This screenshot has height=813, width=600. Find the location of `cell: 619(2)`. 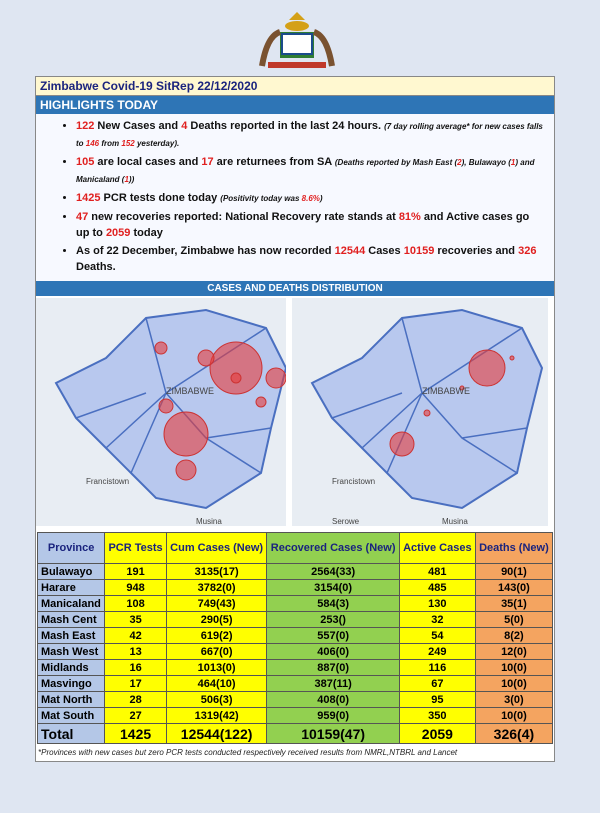

cell: 619(2) is located at coordinates (216, 635).